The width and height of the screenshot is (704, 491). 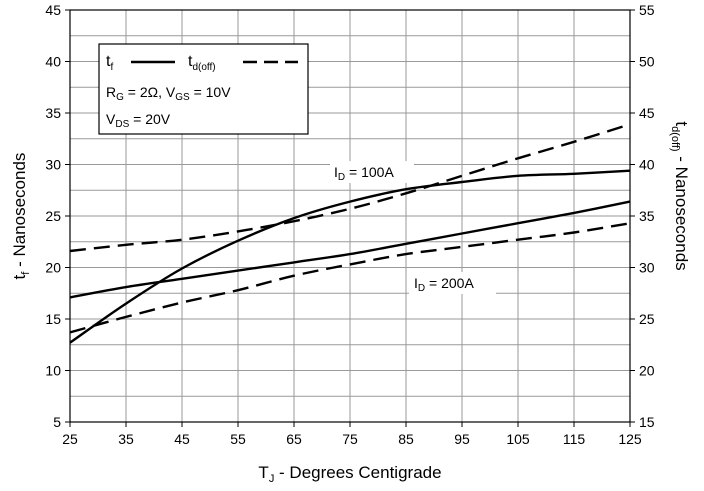 What do you see at coordinates (53, 10) in the screenshot?
I see `y-left-tick-label: 45` at bounding box center [53, 10].